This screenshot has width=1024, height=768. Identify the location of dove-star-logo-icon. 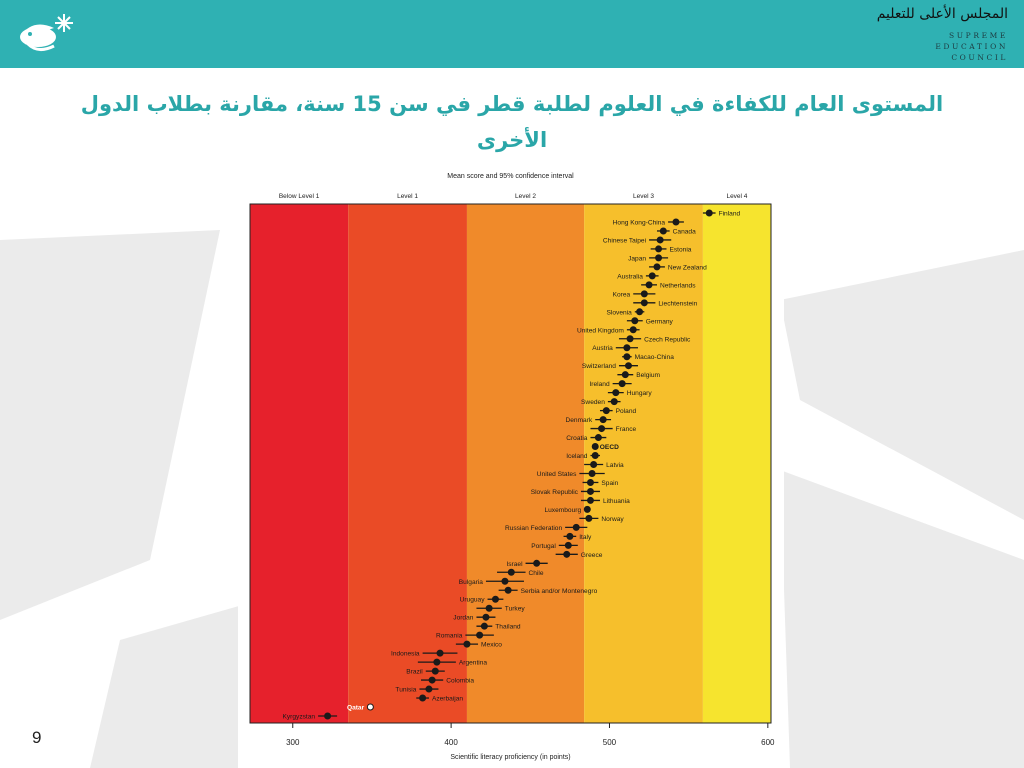
(46, 32).